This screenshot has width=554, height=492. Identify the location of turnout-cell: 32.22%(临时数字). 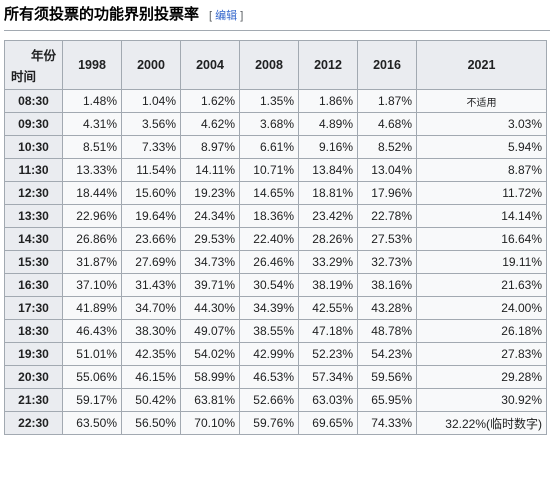
(481, 423).